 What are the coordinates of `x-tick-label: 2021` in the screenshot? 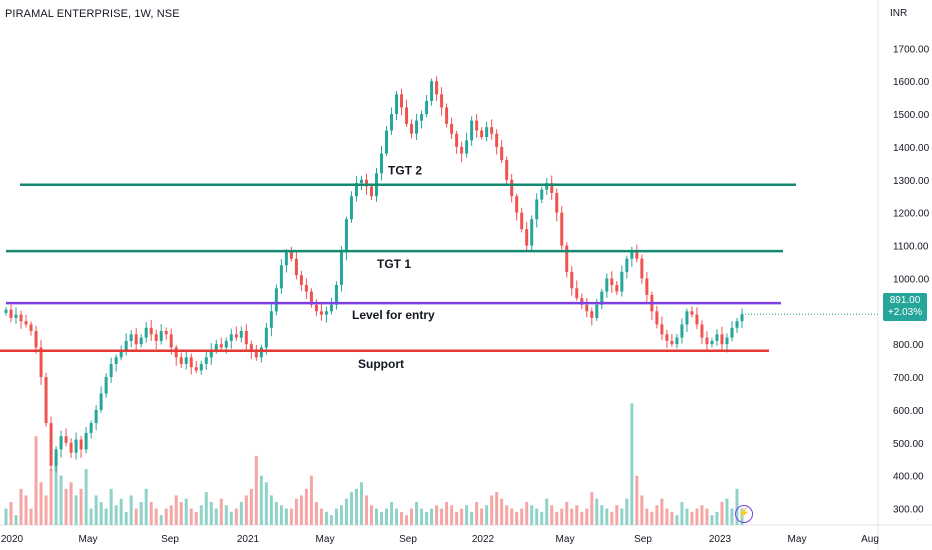 It's located at (248, 539).